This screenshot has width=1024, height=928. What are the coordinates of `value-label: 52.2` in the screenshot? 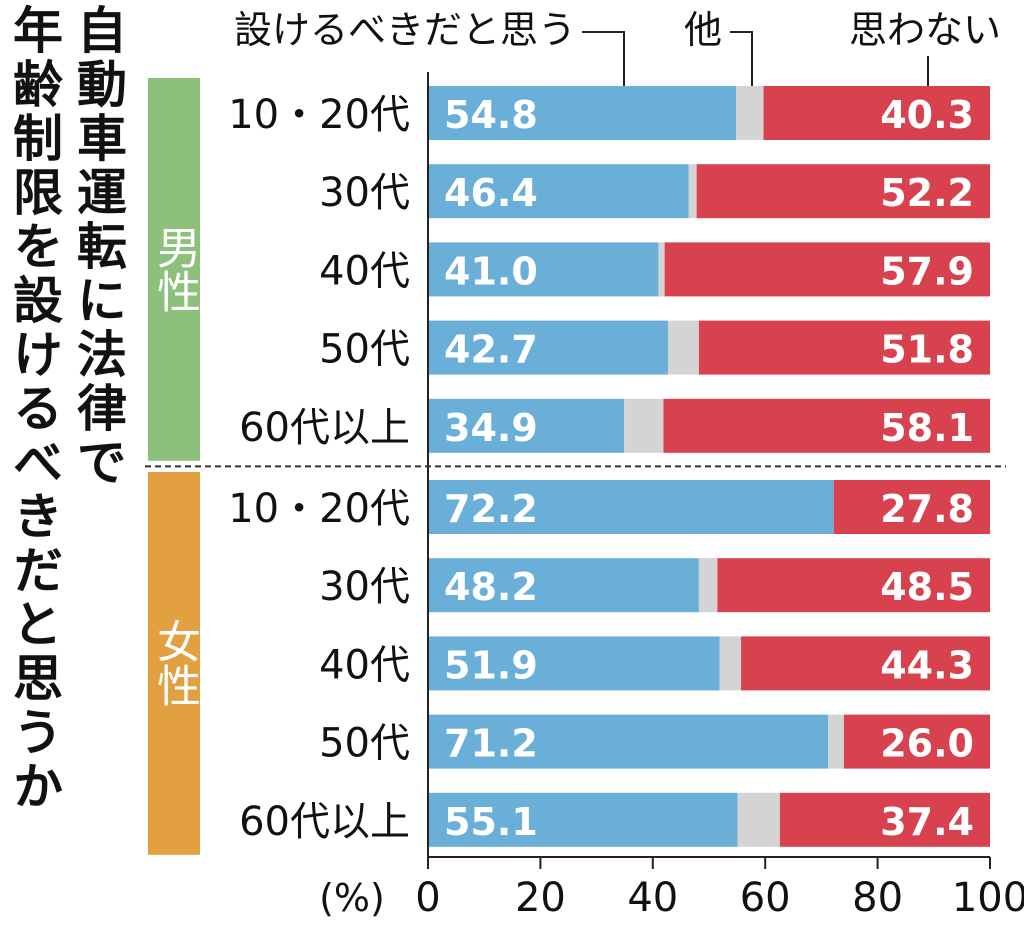 It's located at (927, 193).